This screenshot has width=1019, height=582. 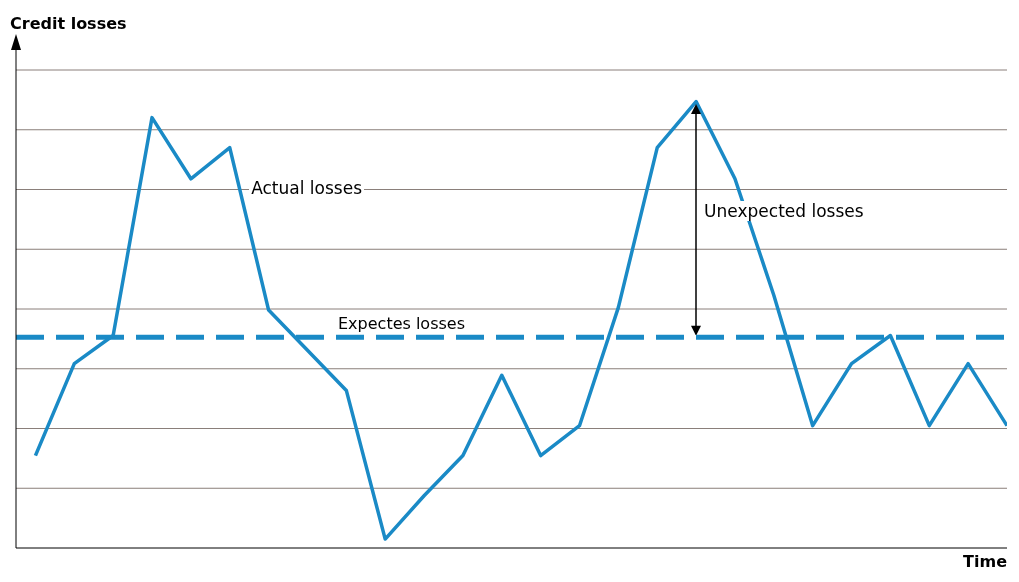 What do you see at coordinates (68, 23) in the screenshot?
I see `y-axis-title: Credit losses` at bounding box center [68, 23].